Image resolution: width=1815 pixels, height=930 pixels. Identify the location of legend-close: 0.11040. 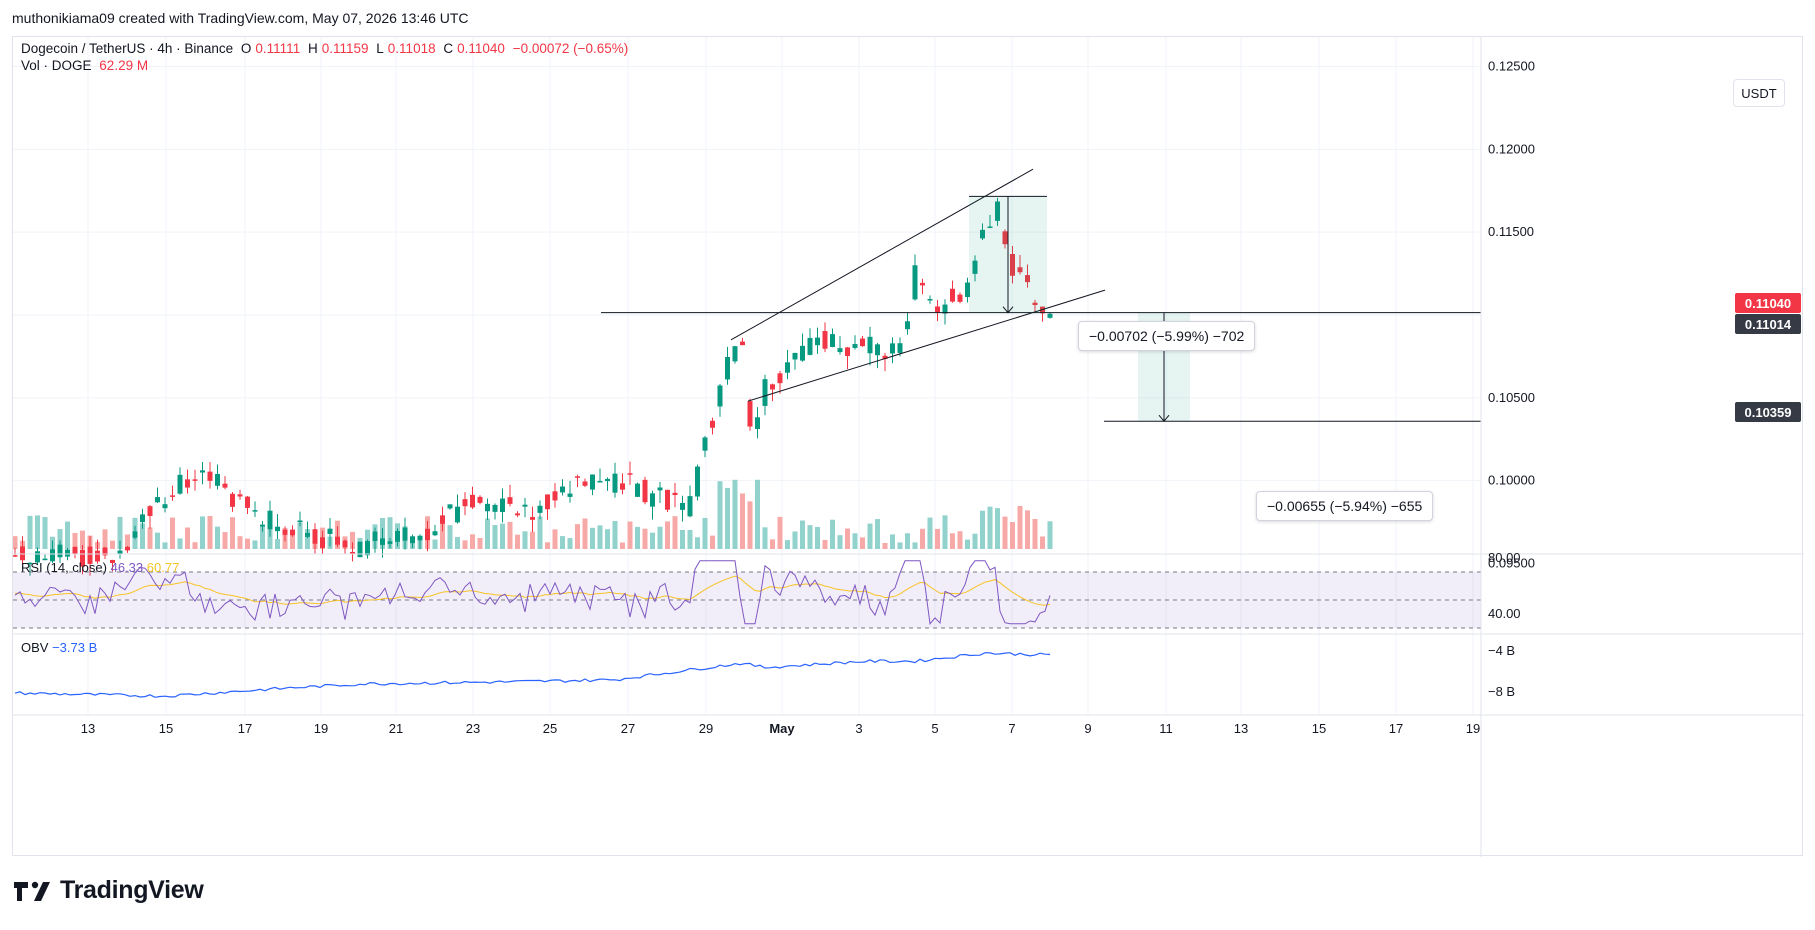
(481, 48).